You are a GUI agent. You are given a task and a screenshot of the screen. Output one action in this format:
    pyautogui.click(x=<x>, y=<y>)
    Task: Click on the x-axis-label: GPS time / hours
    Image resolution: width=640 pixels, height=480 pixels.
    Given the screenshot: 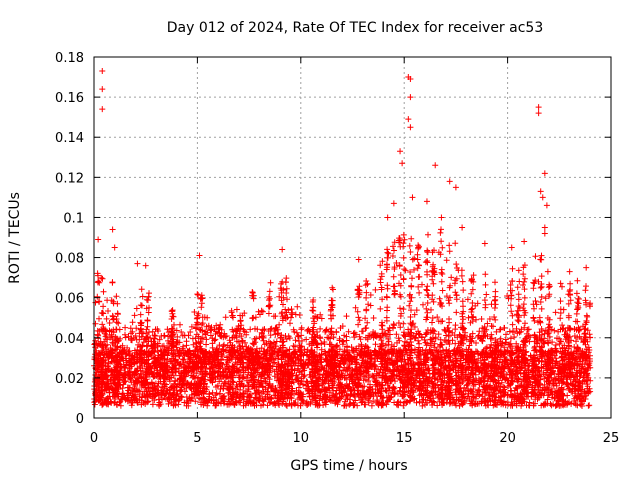 What is the action you would take?
    pyautogui.click(x=348, y=466)
    